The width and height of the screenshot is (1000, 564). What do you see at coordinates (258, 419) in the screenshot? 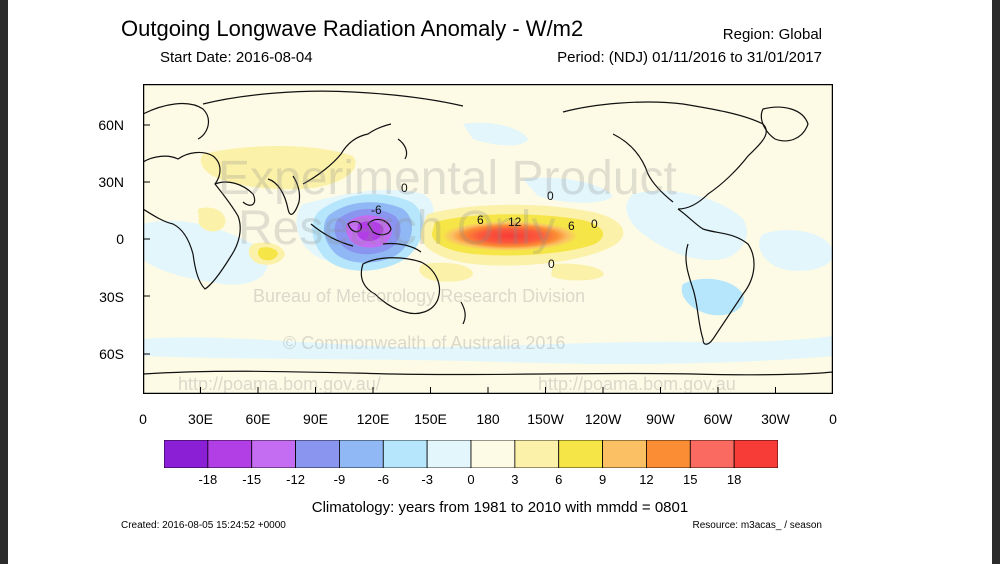
I see `lon-label: 60E` at bounding box center [258, 419].